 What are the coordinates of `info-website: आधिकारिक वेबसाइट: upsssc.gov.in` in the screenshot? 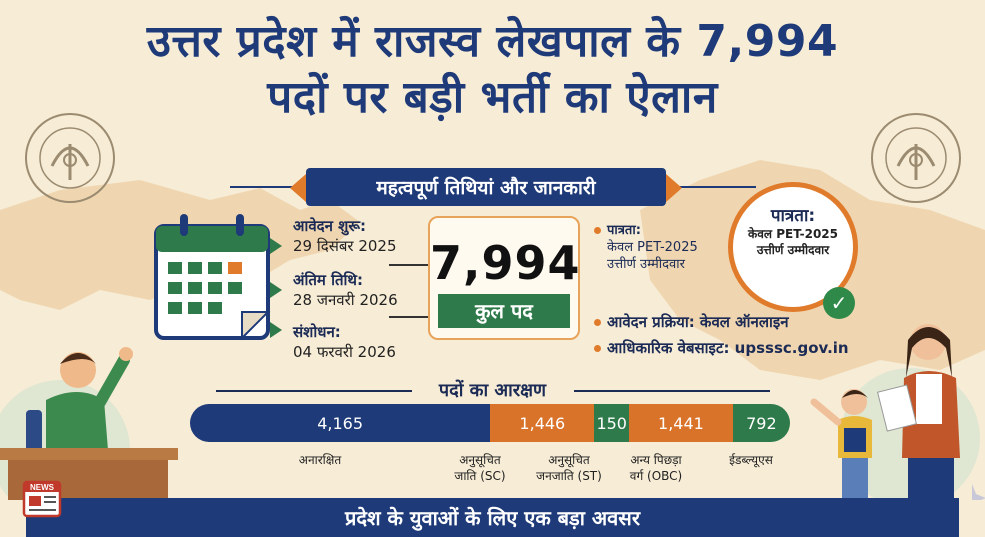 It's located at (721, 348).